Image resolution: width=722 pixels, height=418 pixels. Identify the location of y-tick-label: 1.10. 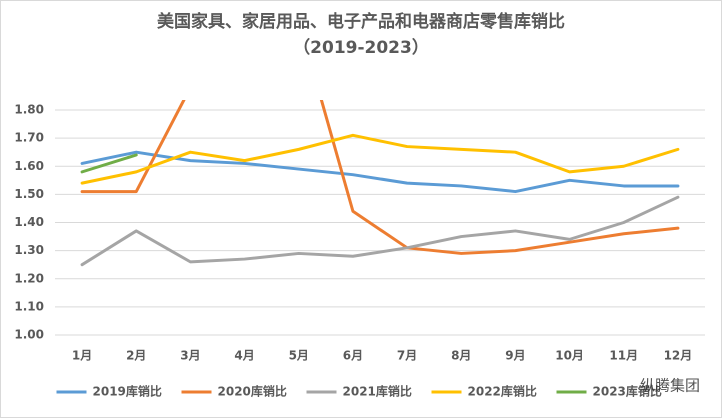
(29, 306).